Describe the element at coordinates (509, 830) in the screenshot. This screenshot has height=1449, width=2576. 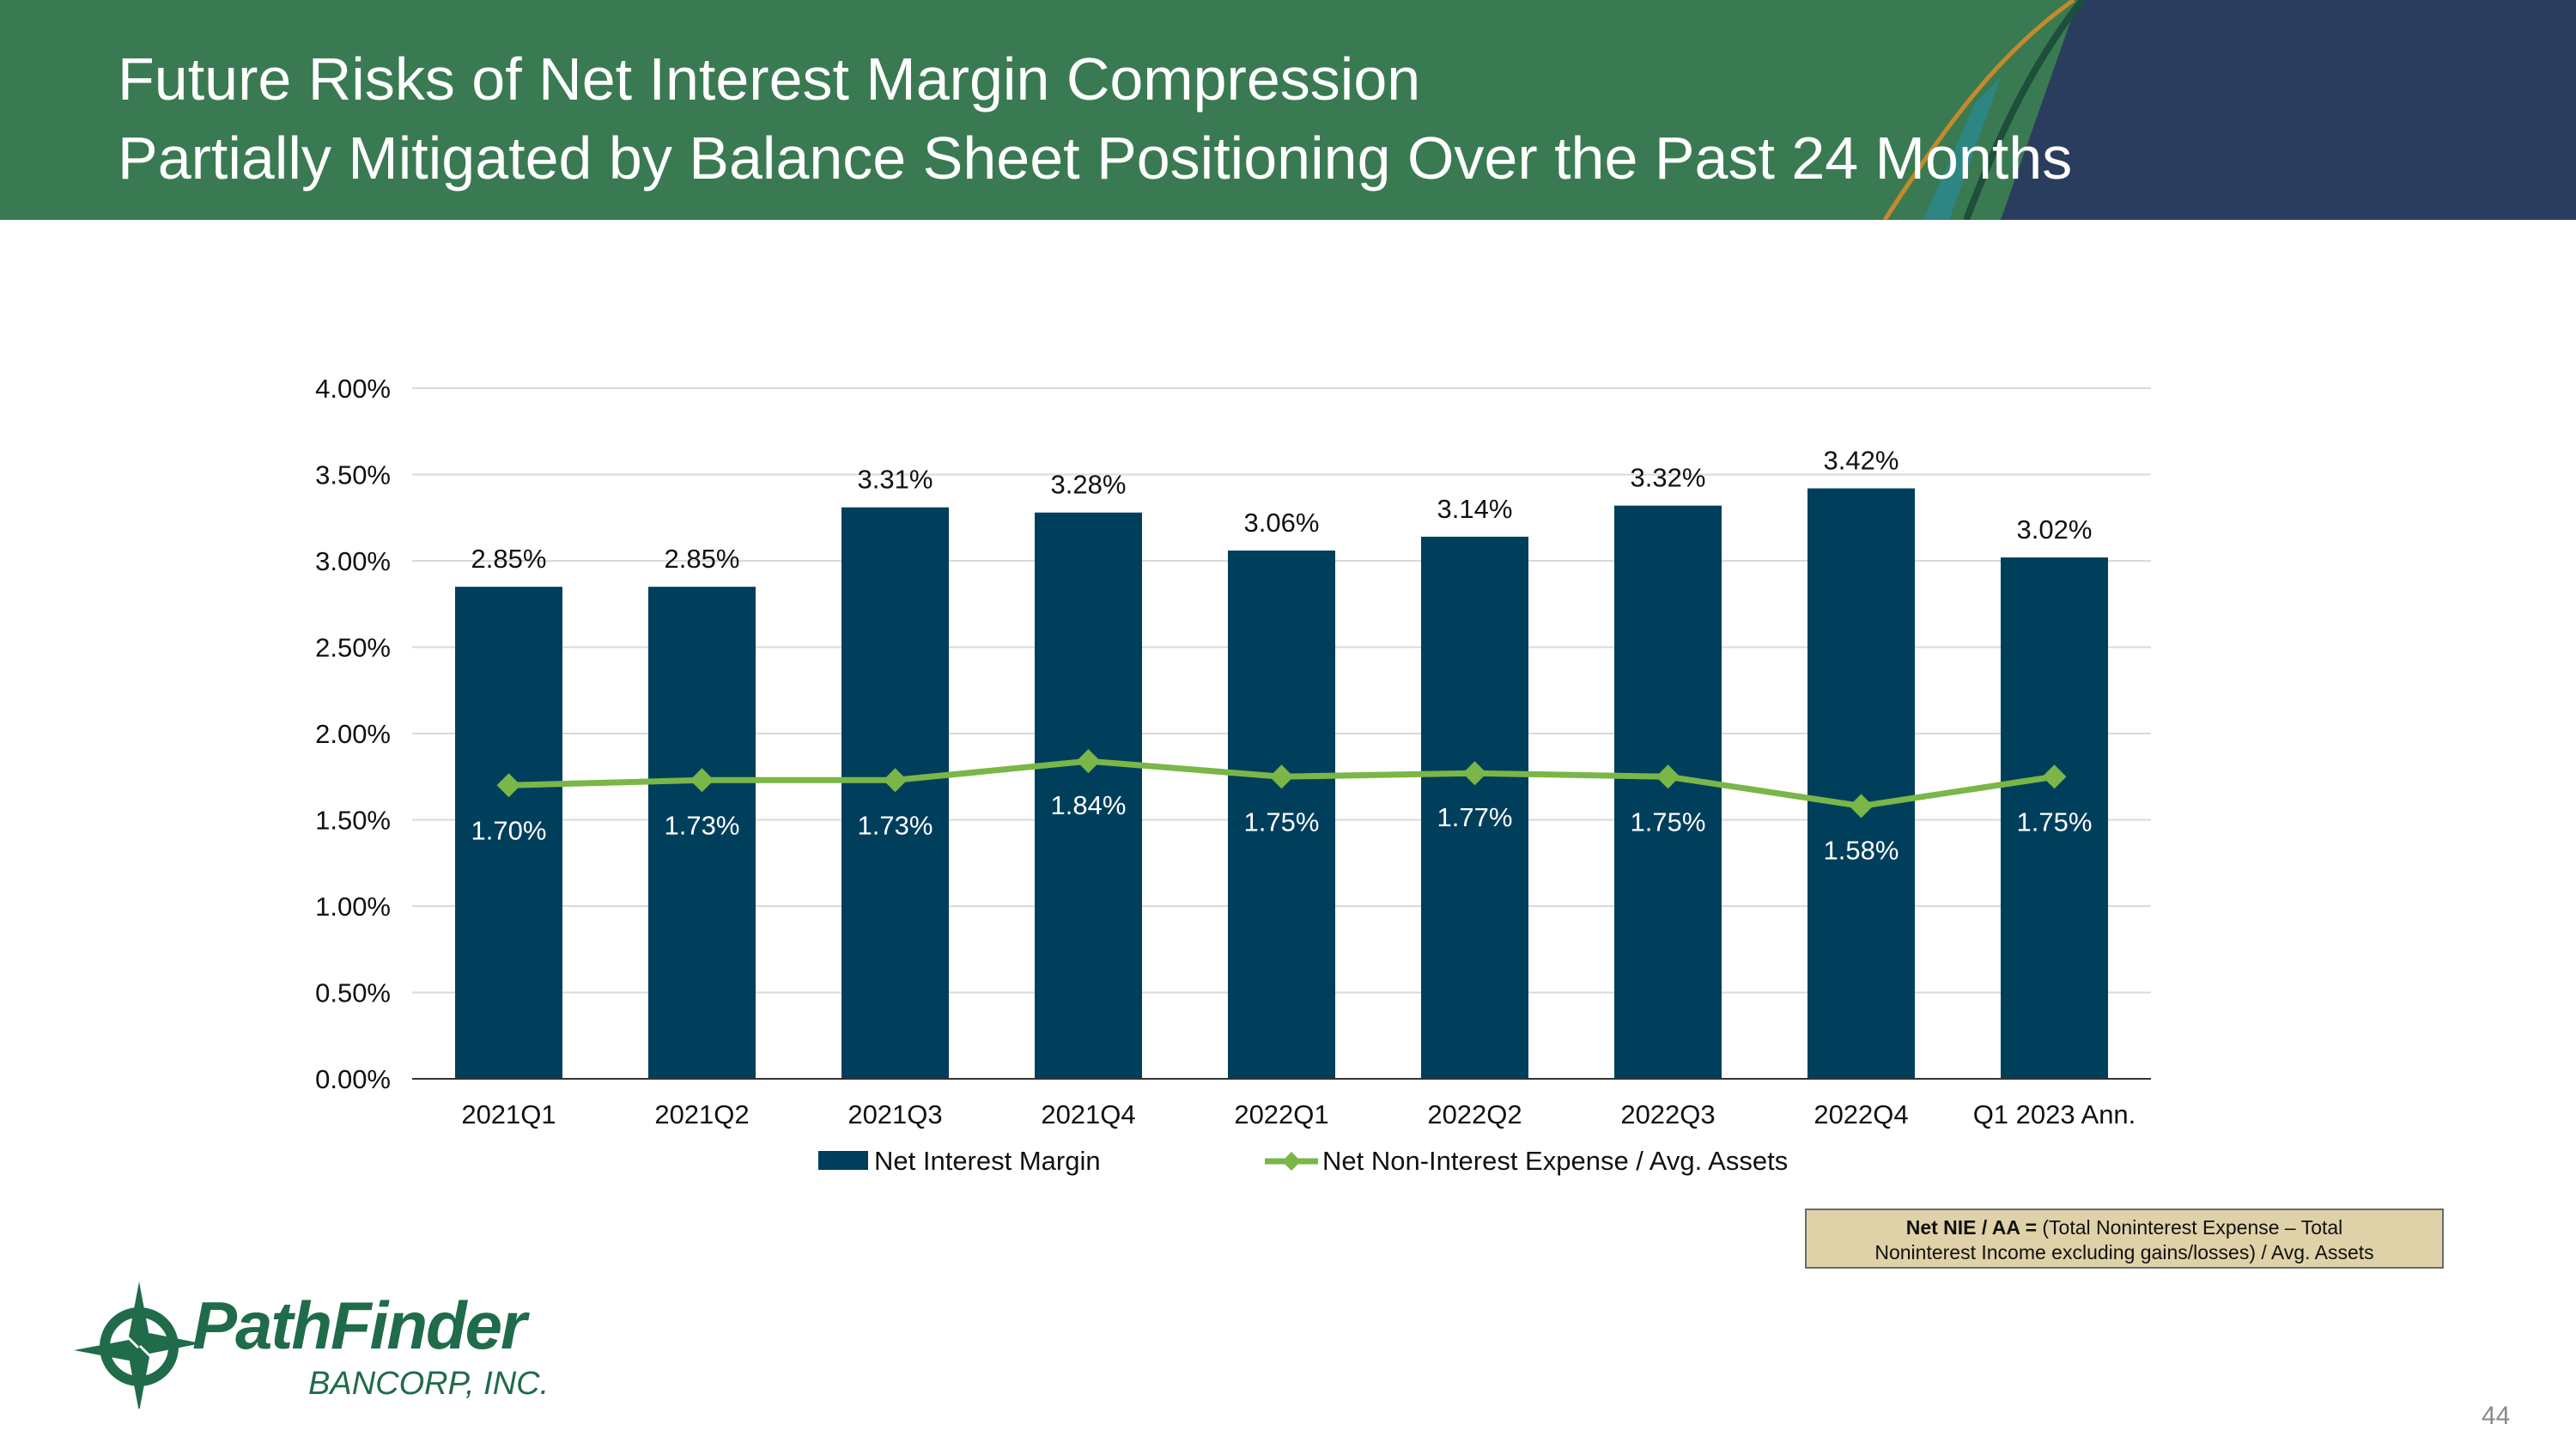
I see `nie-point-label: 1.70%` at that location.